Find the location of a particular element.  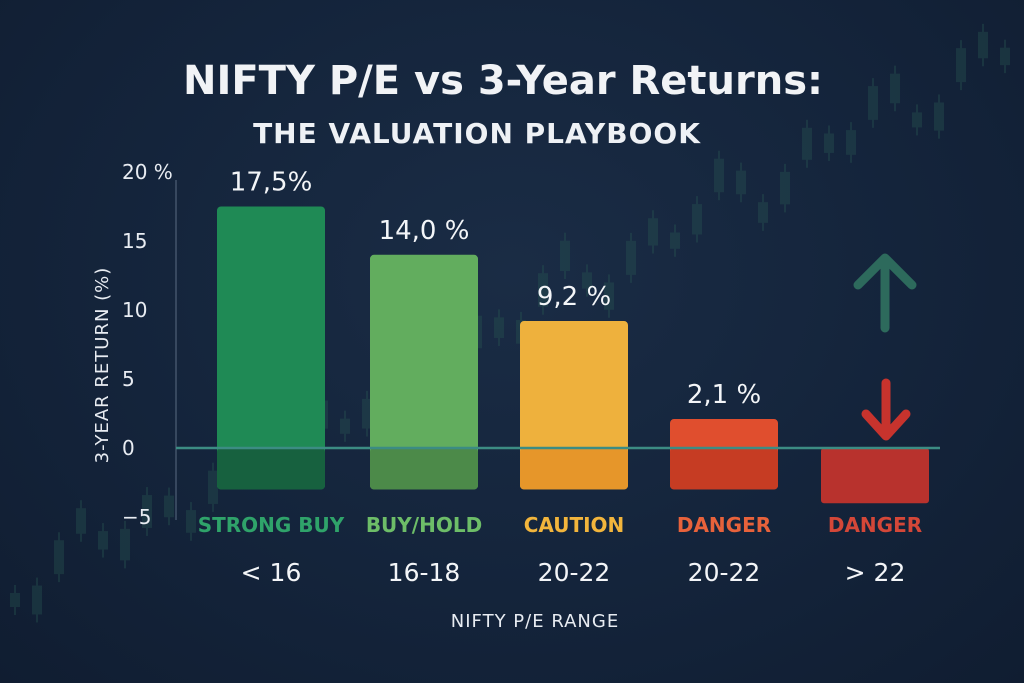

y-tick-label: 20 % is located at coordinates (147, 172).